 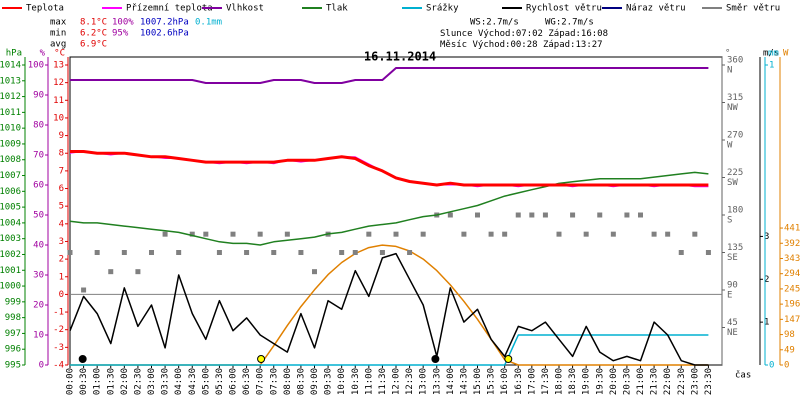 I want to click on y-tick-label: 1004, so click(x=10, y=223).